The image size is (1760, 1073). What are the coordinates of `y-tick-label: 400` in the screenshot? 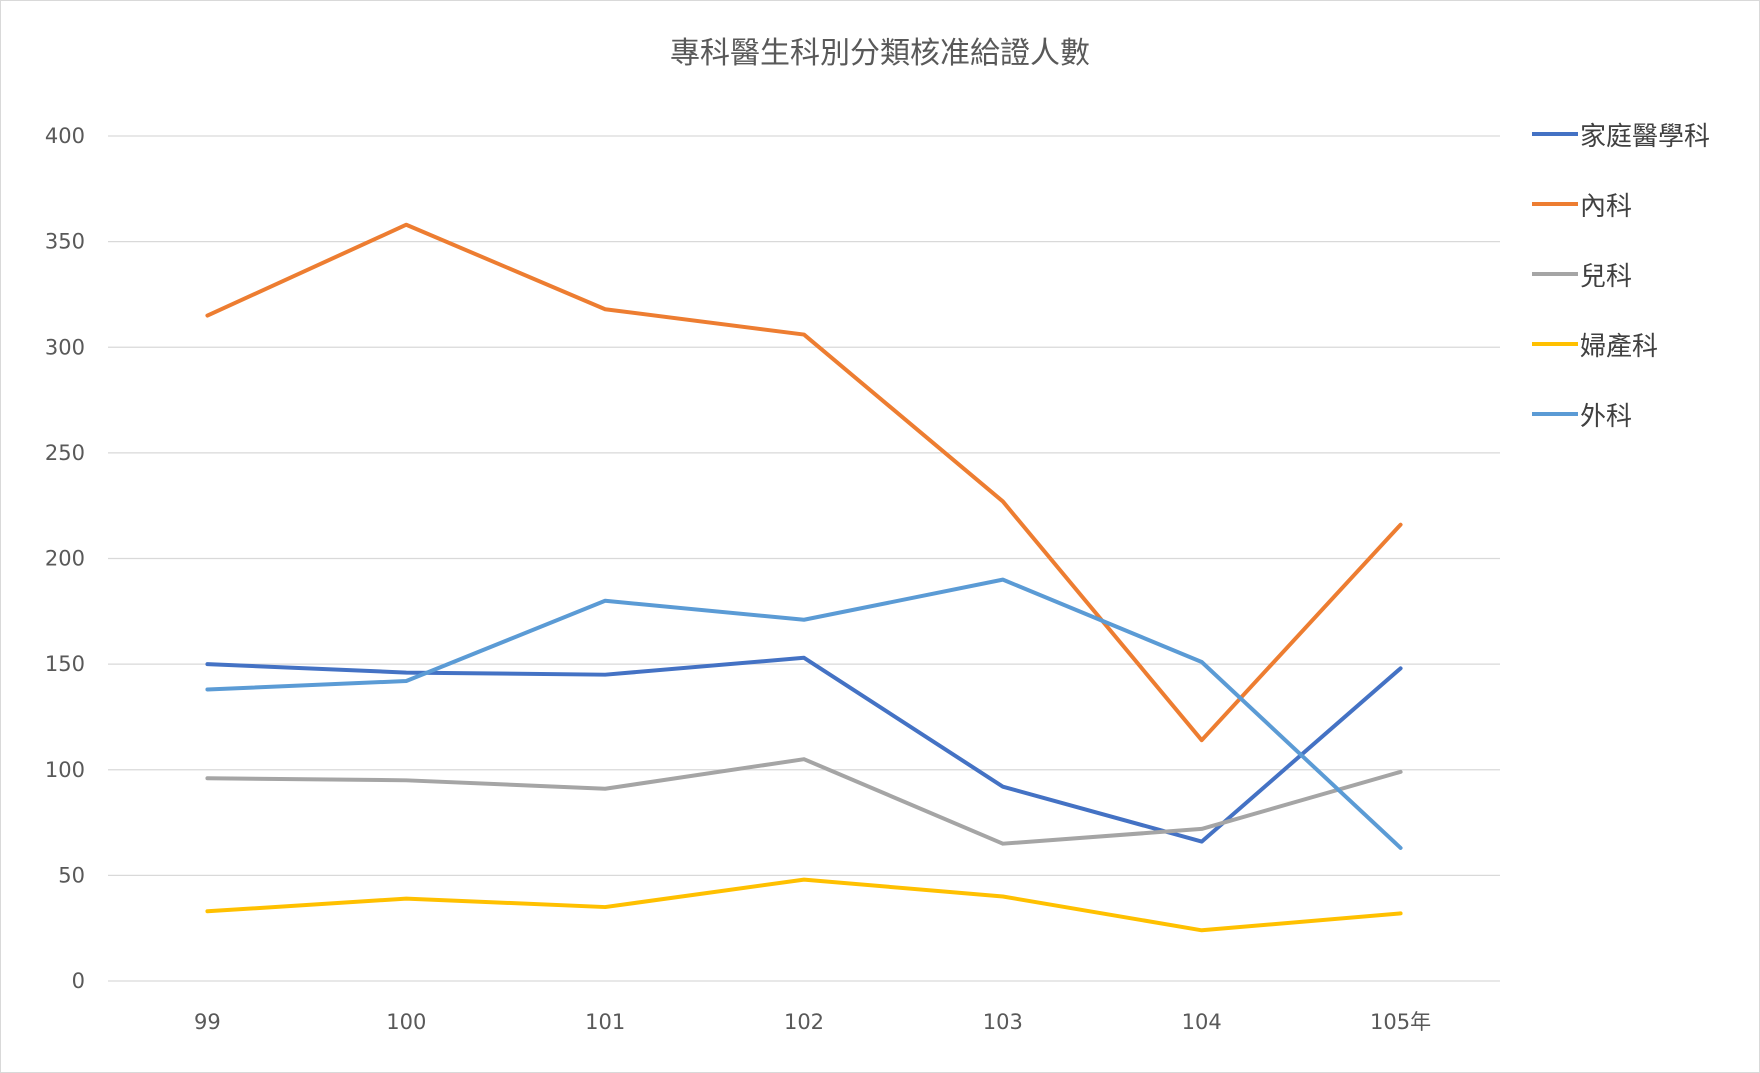 It's located at (65, 136).